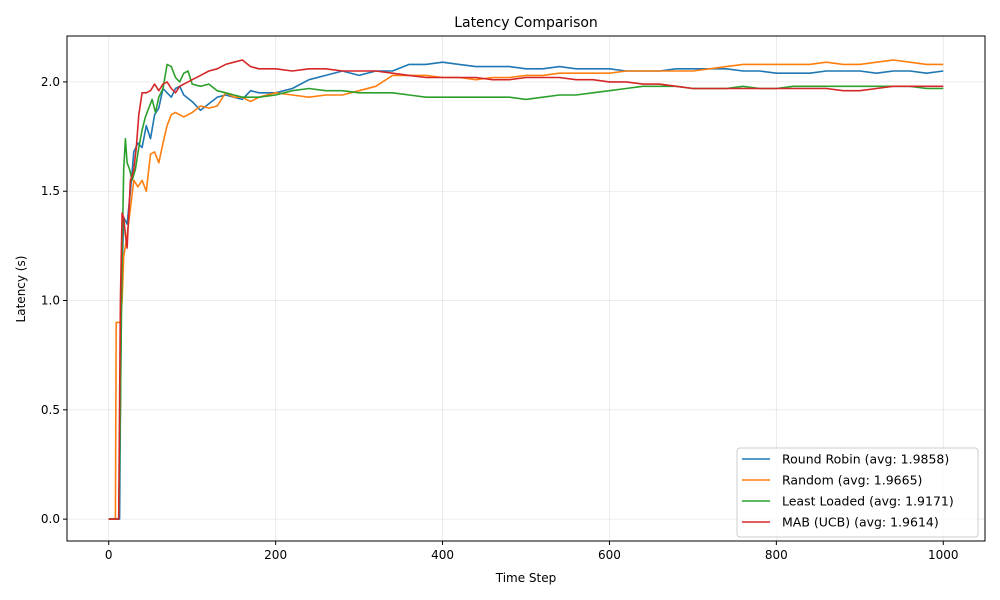  Describe the element at coordinates (50, 301) in the screenshot. I see `y-tick-label: 1.0` at that location.